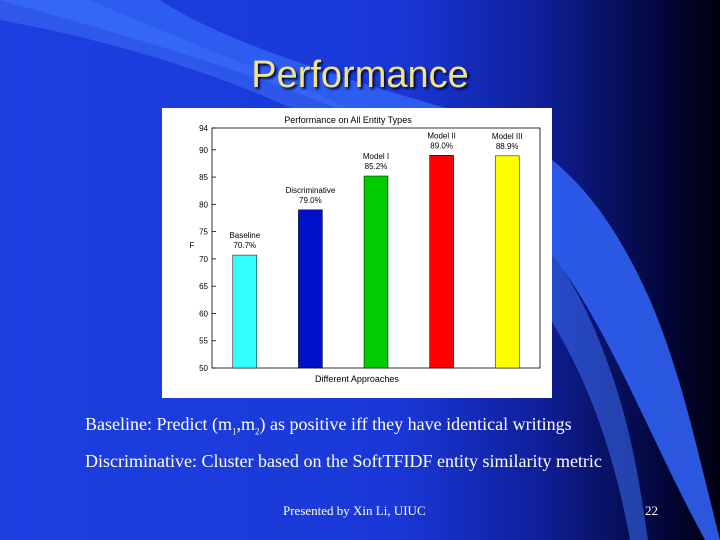 This screenshot has height=540, width=720. Describe the element at coordinates (244, 235) in the screenshot. I see `bar-category-label: Baseline` at that location.